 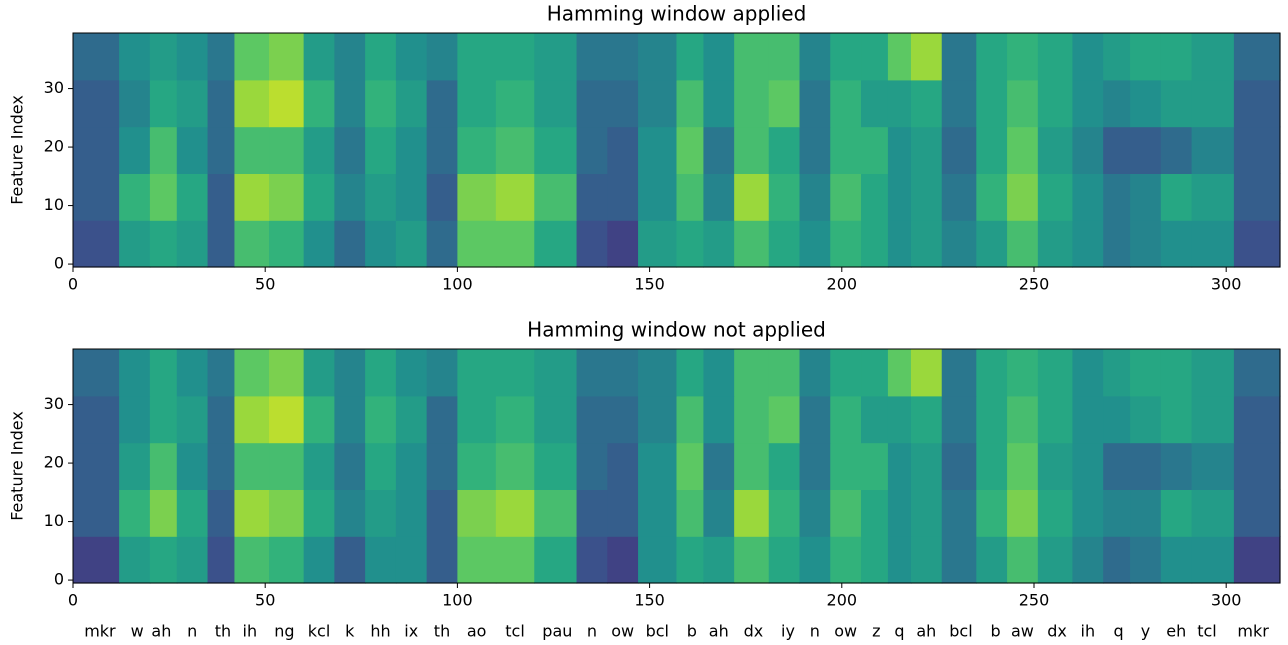 I want to click on phoneme-label: ah, so click(x=161, y=631).